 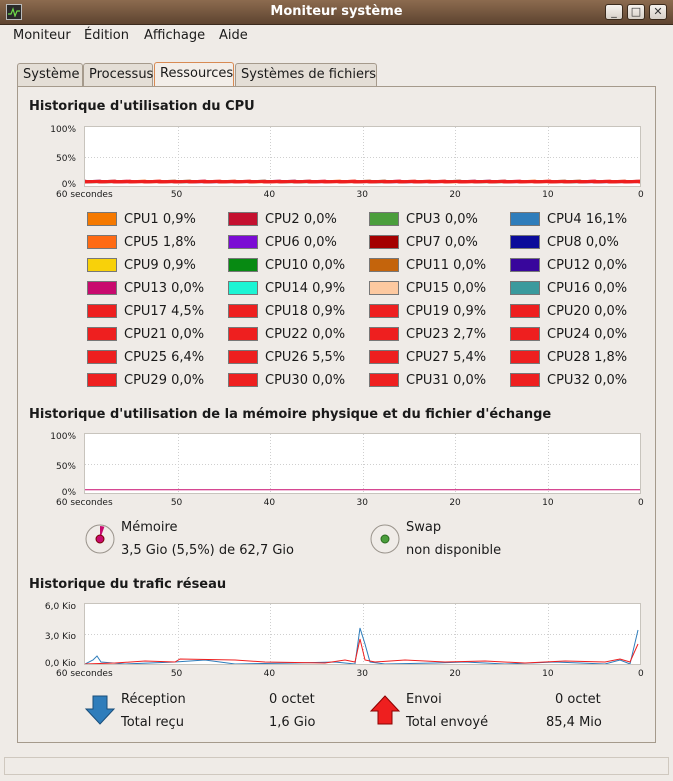 I want to click on cpu-legend-label: CPU21 0,0%, so click(x=164, y=334).